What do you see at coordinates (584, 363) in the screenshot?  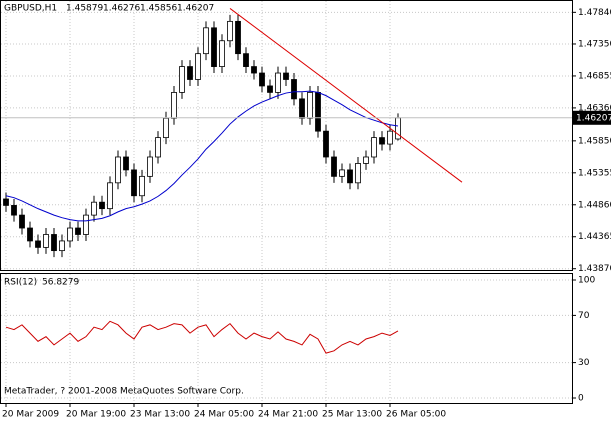 I see `y-tick-label: 30` at bounding box center [584, 363].